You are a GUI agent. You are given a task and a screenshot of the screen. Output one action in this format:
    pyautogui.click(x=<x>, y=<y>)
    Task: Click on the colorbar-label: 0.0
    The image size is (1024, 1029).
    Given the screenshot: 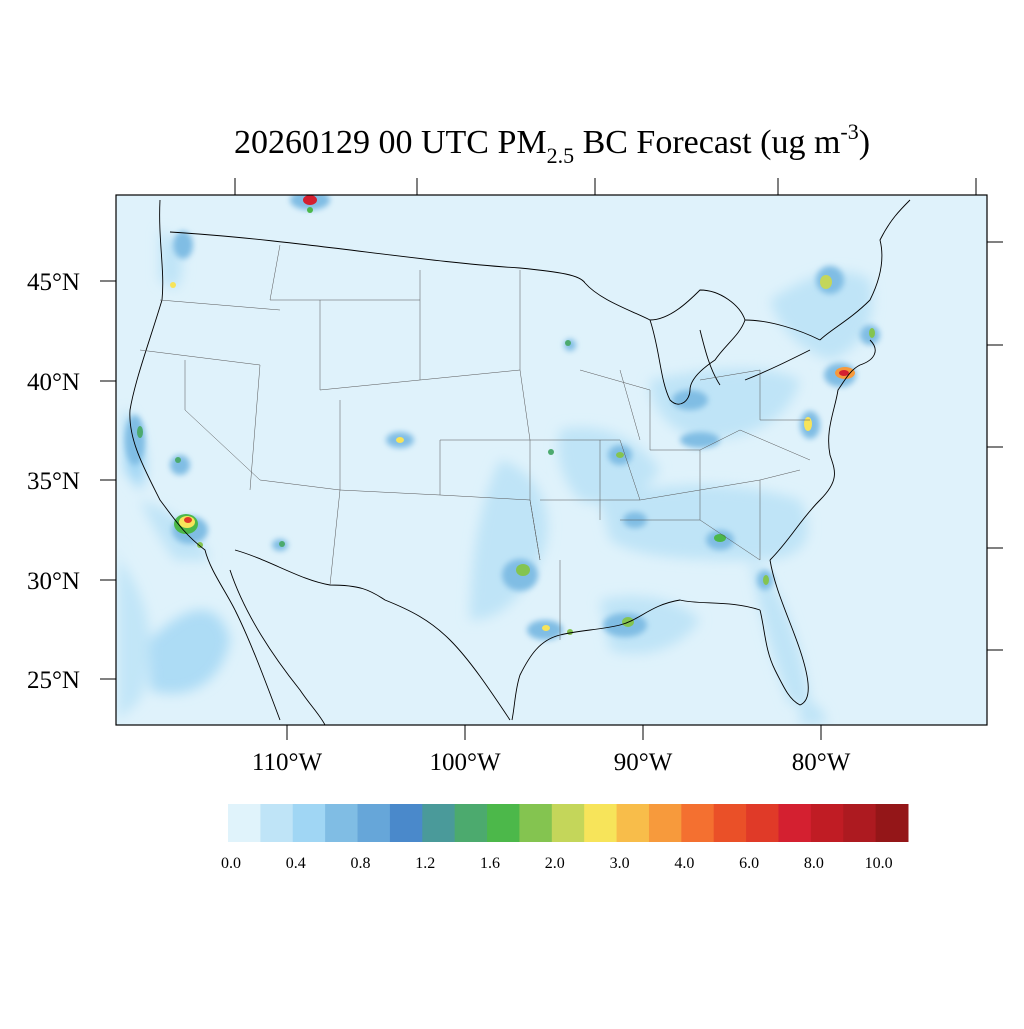 What is the action you would take?
    pyautogui.click(x=231, y=863)
    